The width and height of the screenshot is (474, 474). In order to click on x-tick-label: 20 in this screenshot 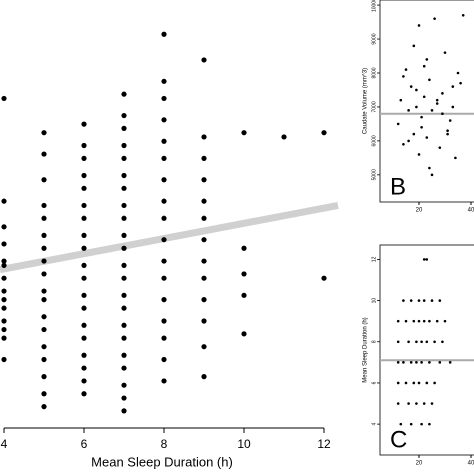, I will do `click(419, 211)`.